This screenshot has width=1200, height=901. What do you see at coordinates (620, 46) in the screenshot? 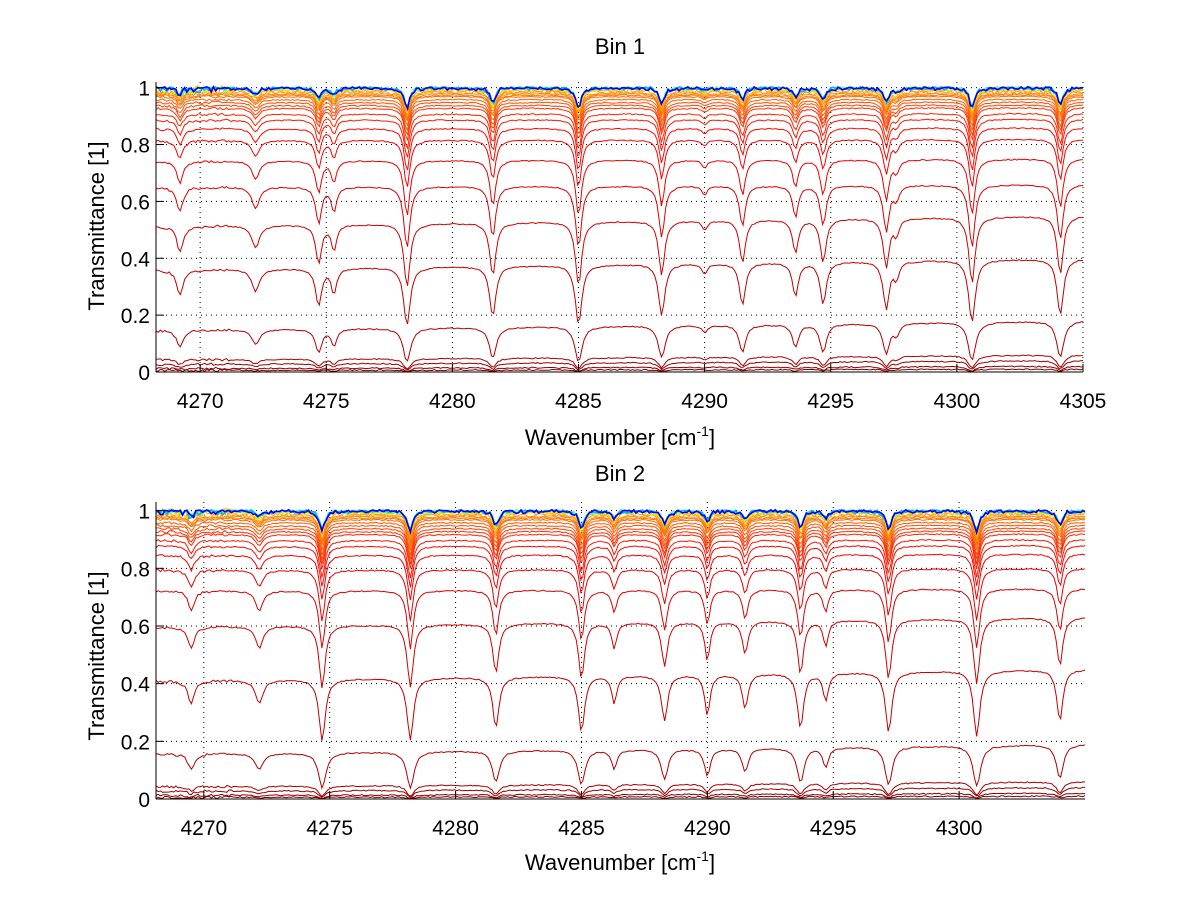
I see `plot-title: Bin 1` at bounding box center [620, 46].